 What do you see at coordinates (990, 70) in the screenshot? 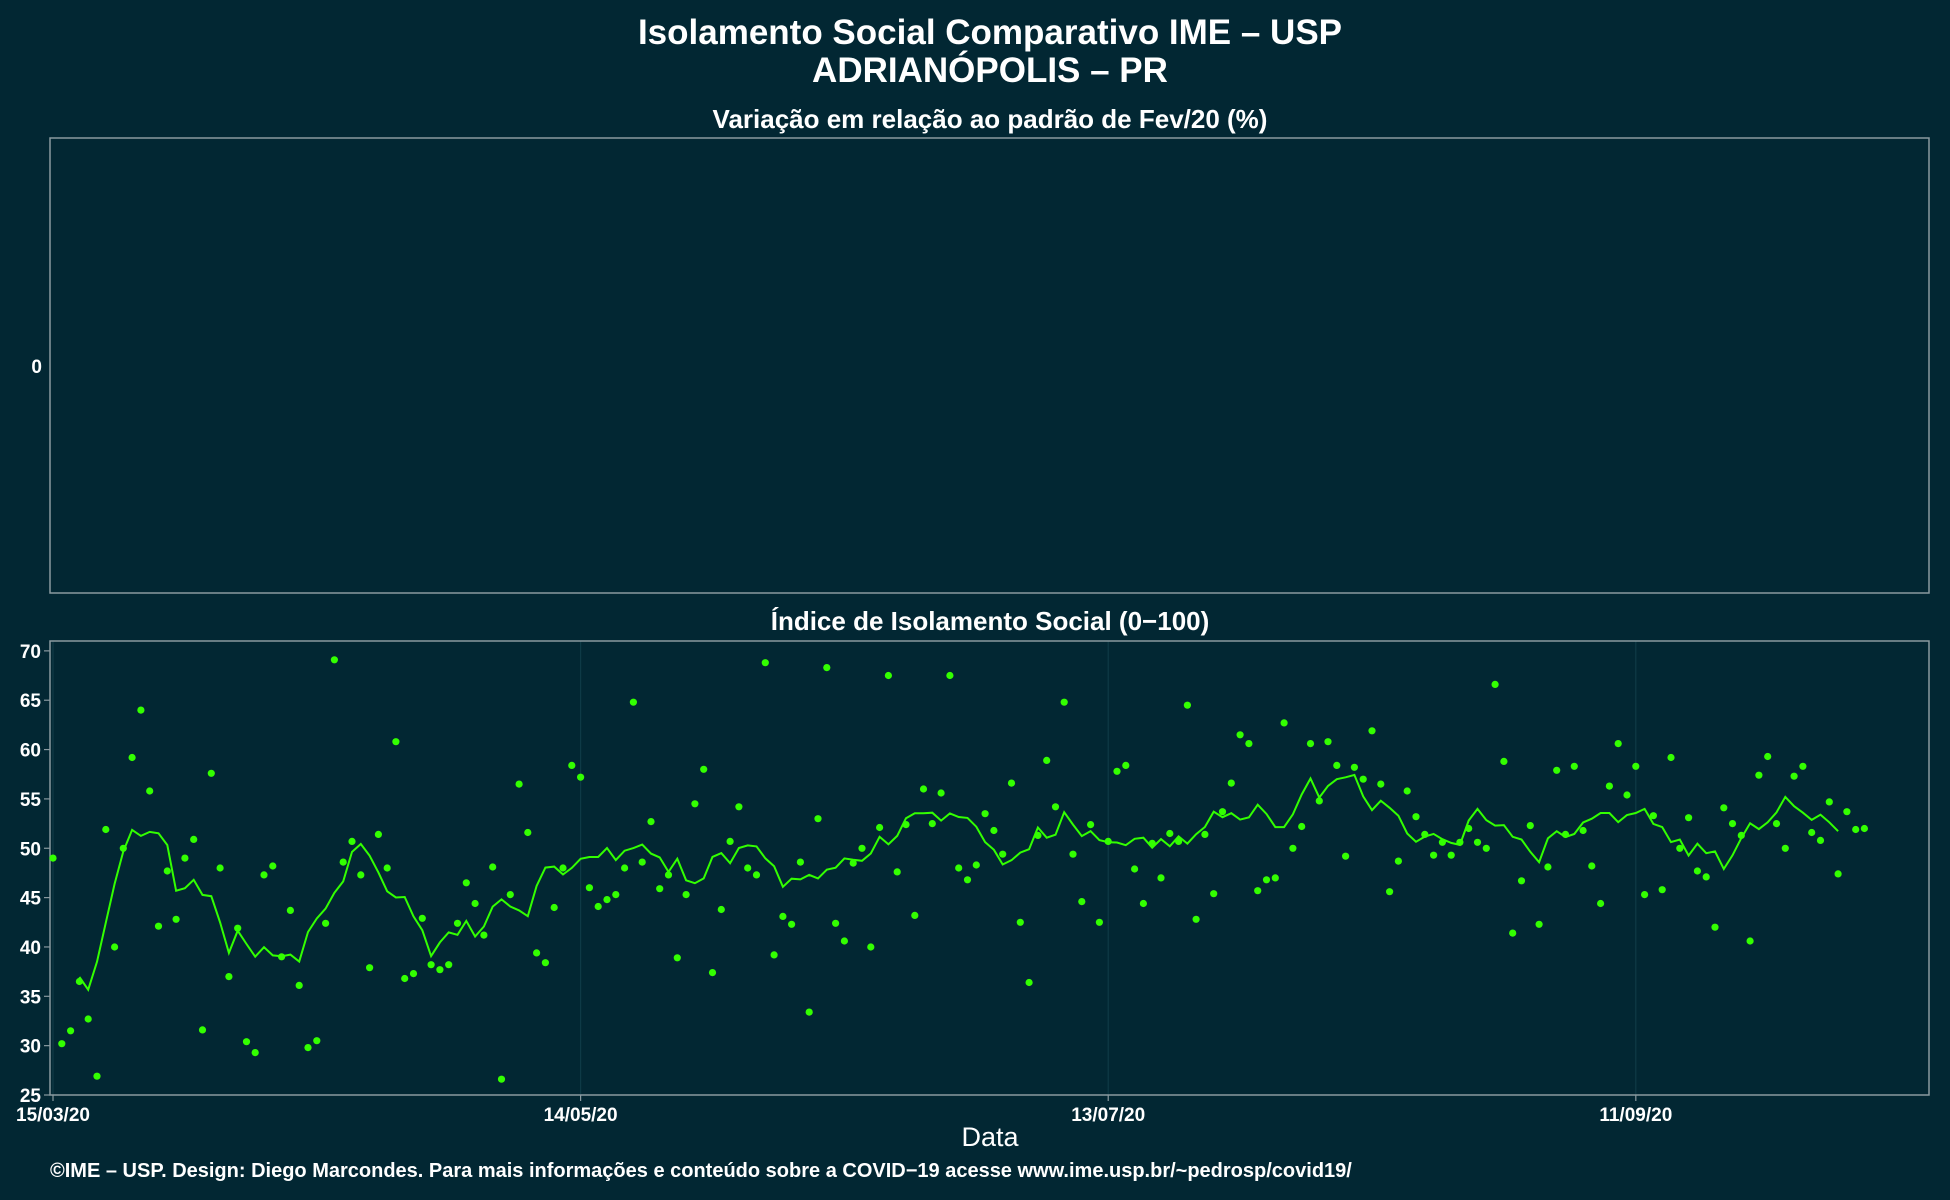
I see `chart-subtitle: ADRIANÓPOLIS – PR` at bounding box center [990, 70].